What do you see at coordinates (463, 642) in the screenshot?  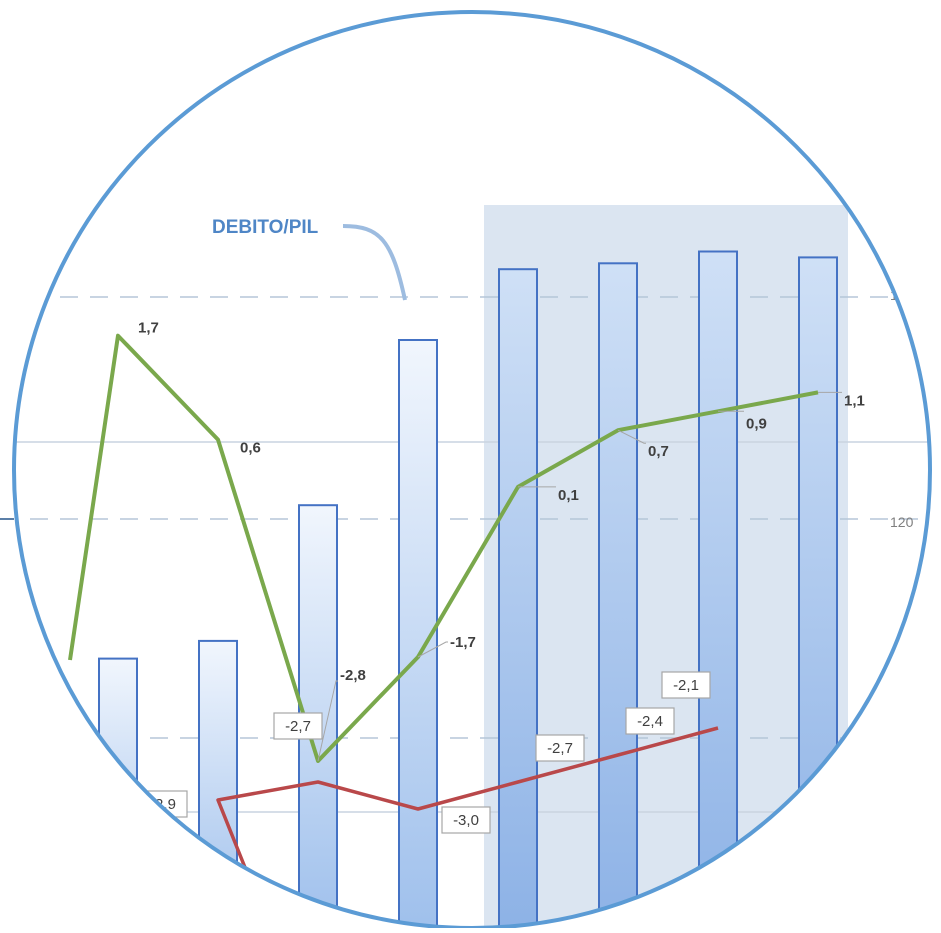 I see `series-green-label-4: -1,7` at bounding box center [463, 642].